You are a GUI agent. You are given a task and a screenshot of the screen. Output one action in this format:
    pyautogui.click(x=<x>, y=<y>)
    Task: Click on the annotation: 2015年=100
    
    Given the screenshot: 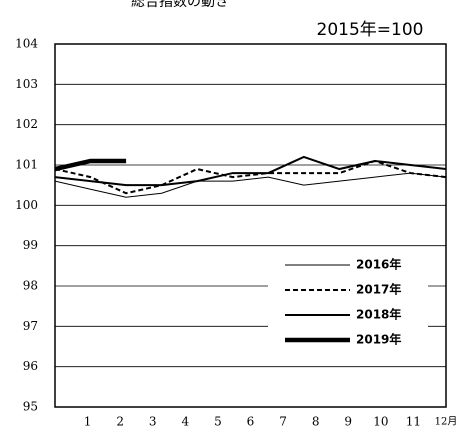 What is the action you would take?
    pyautogui.click(x=370, y=30)
    